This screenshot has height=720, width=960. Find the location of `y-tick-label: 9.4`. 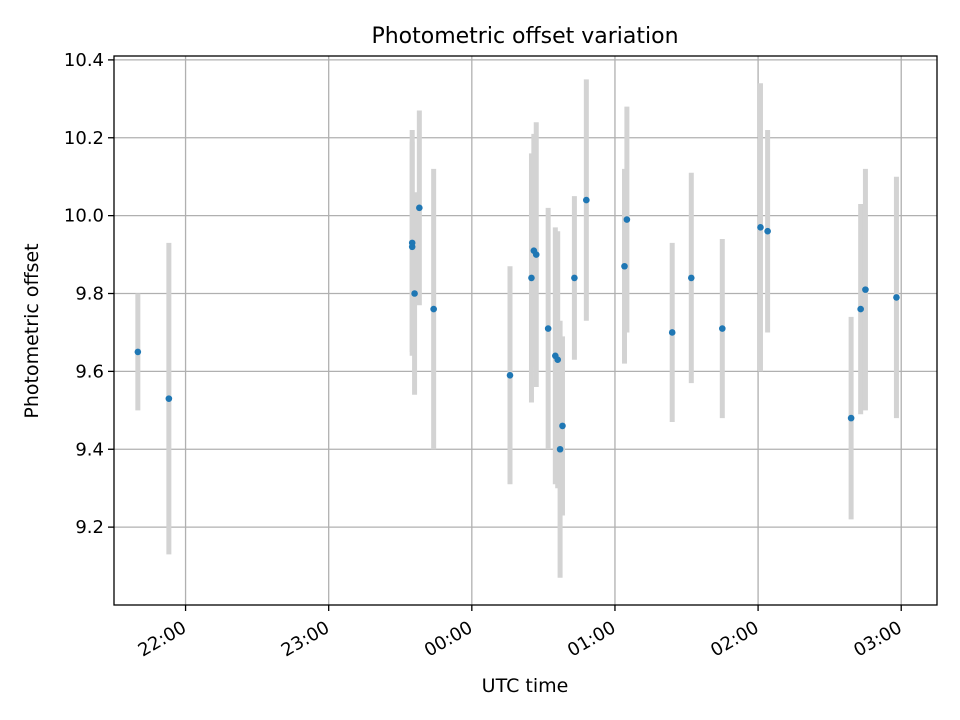

y-tick-label: 9.4 is located at coordinates (89, 449).